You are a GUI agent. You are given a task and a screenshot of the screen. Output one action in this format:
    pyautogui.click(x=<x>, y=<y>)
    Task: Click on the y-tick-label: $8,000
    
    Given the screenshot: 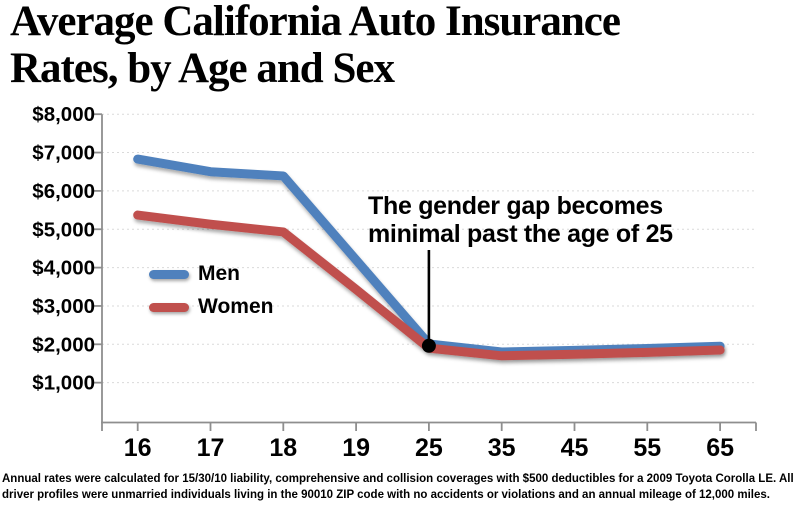 What is the action you would take?
    pyautogui.click(x=63, y=114)
    